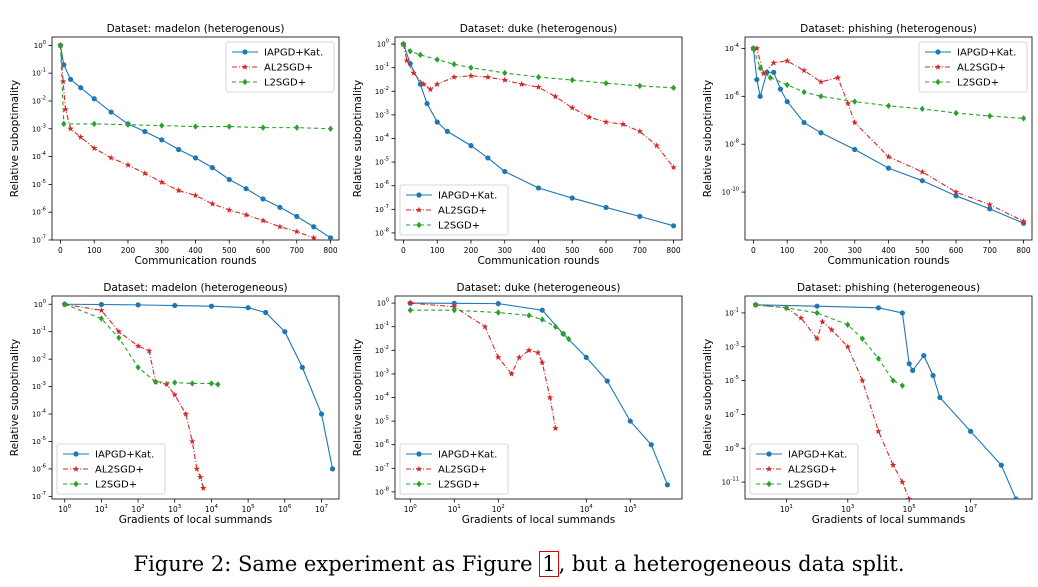 This screenshot has width=1038, height=587. What do you see at coordinates (538, 66) in the screenshot?
I see `series-l2sgd-` at bounding box center [538, 66].